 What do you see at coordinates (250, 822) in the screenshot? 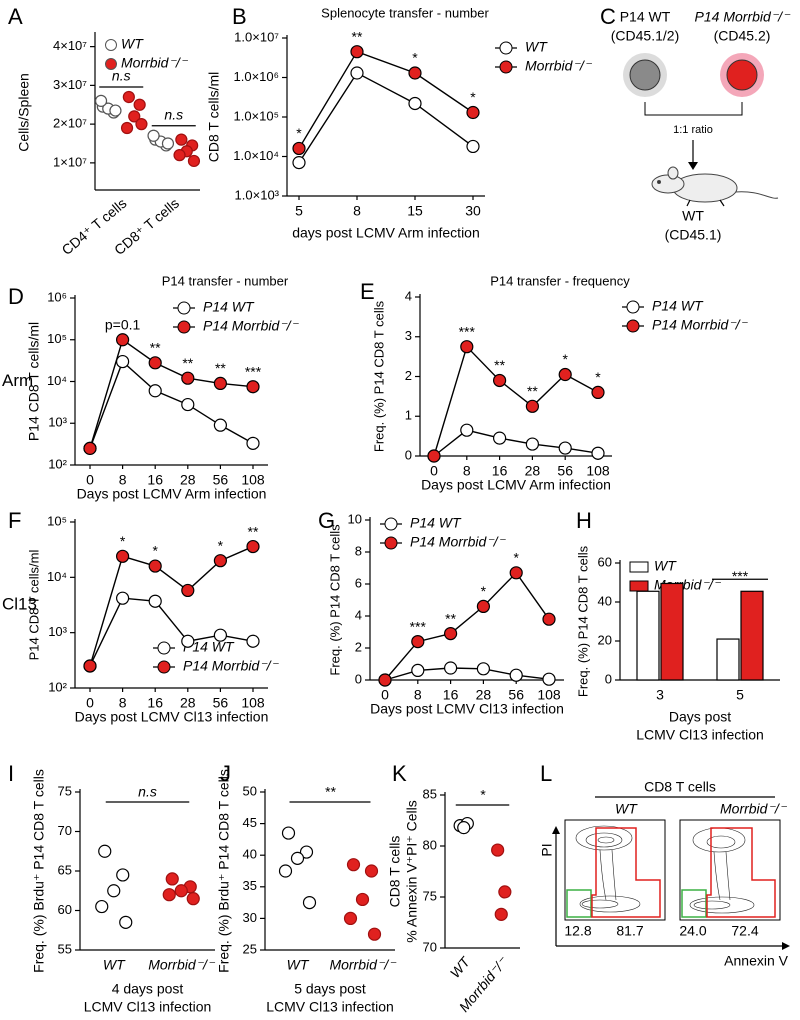
I see `y-tick-label: 45` at bounding box center [250, 822].